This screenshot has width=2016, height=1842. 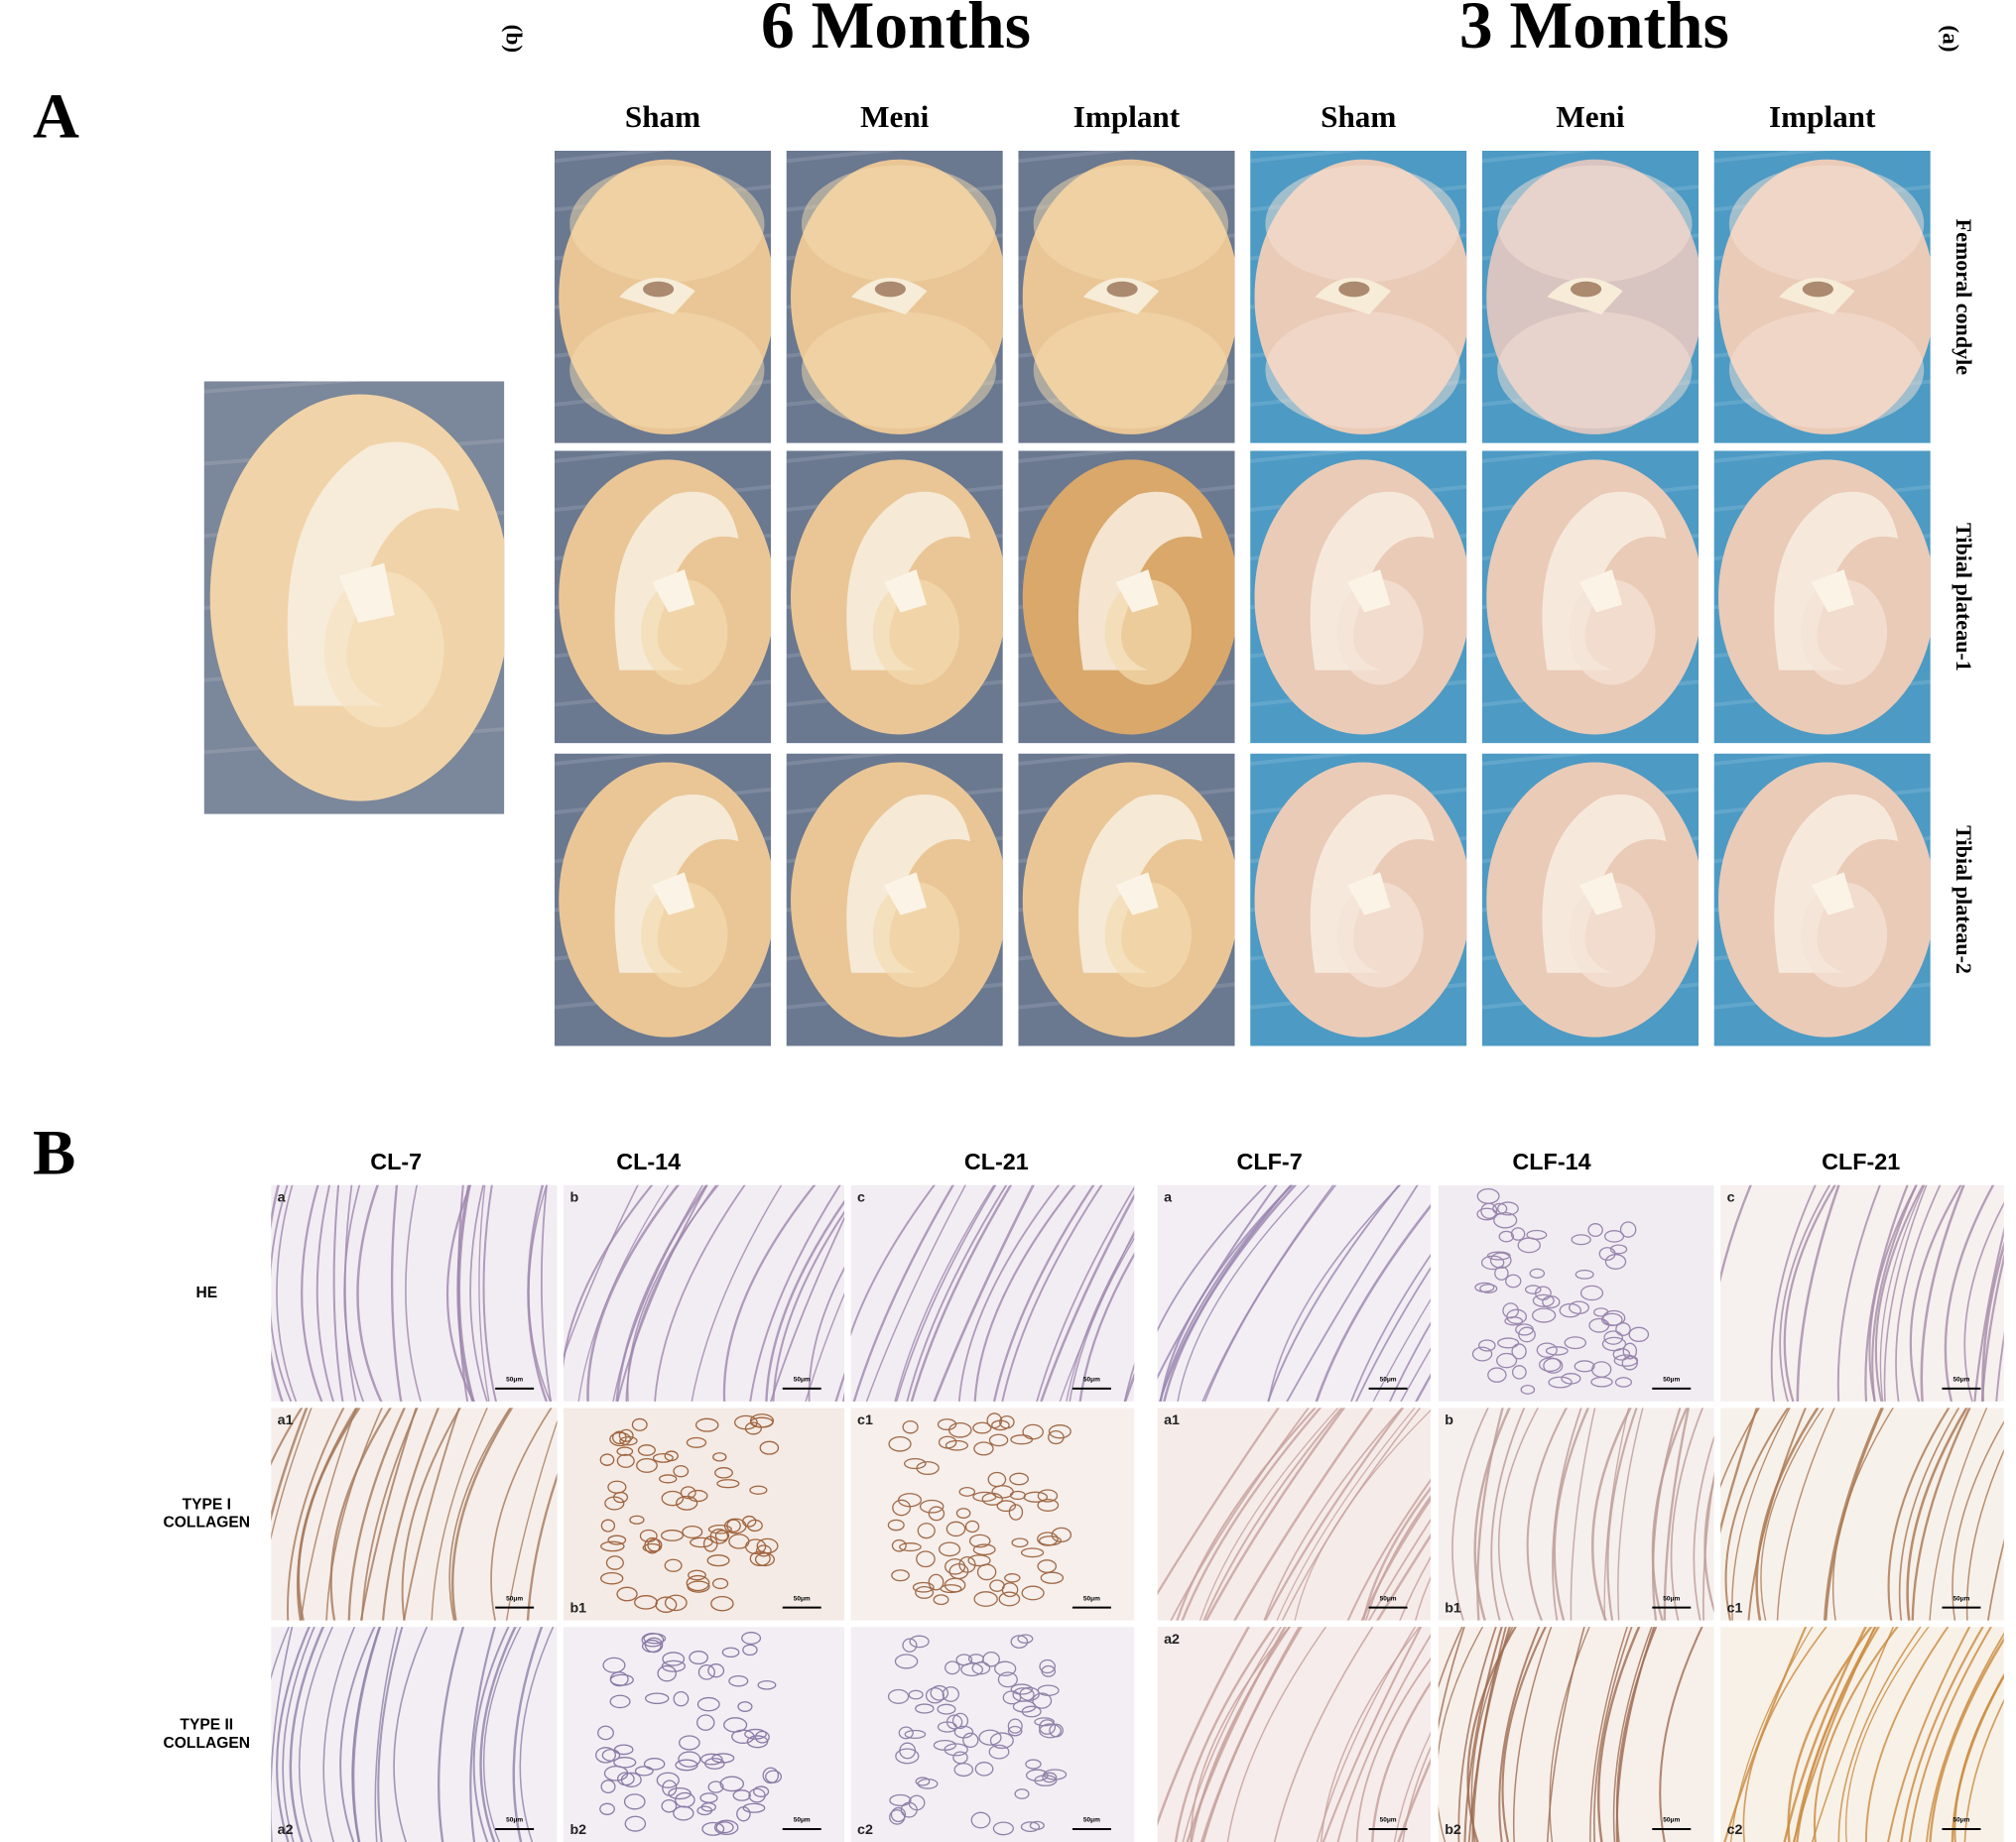 I want to click on scale-bar-label: 50μm, so click(x=1671, y=1381).